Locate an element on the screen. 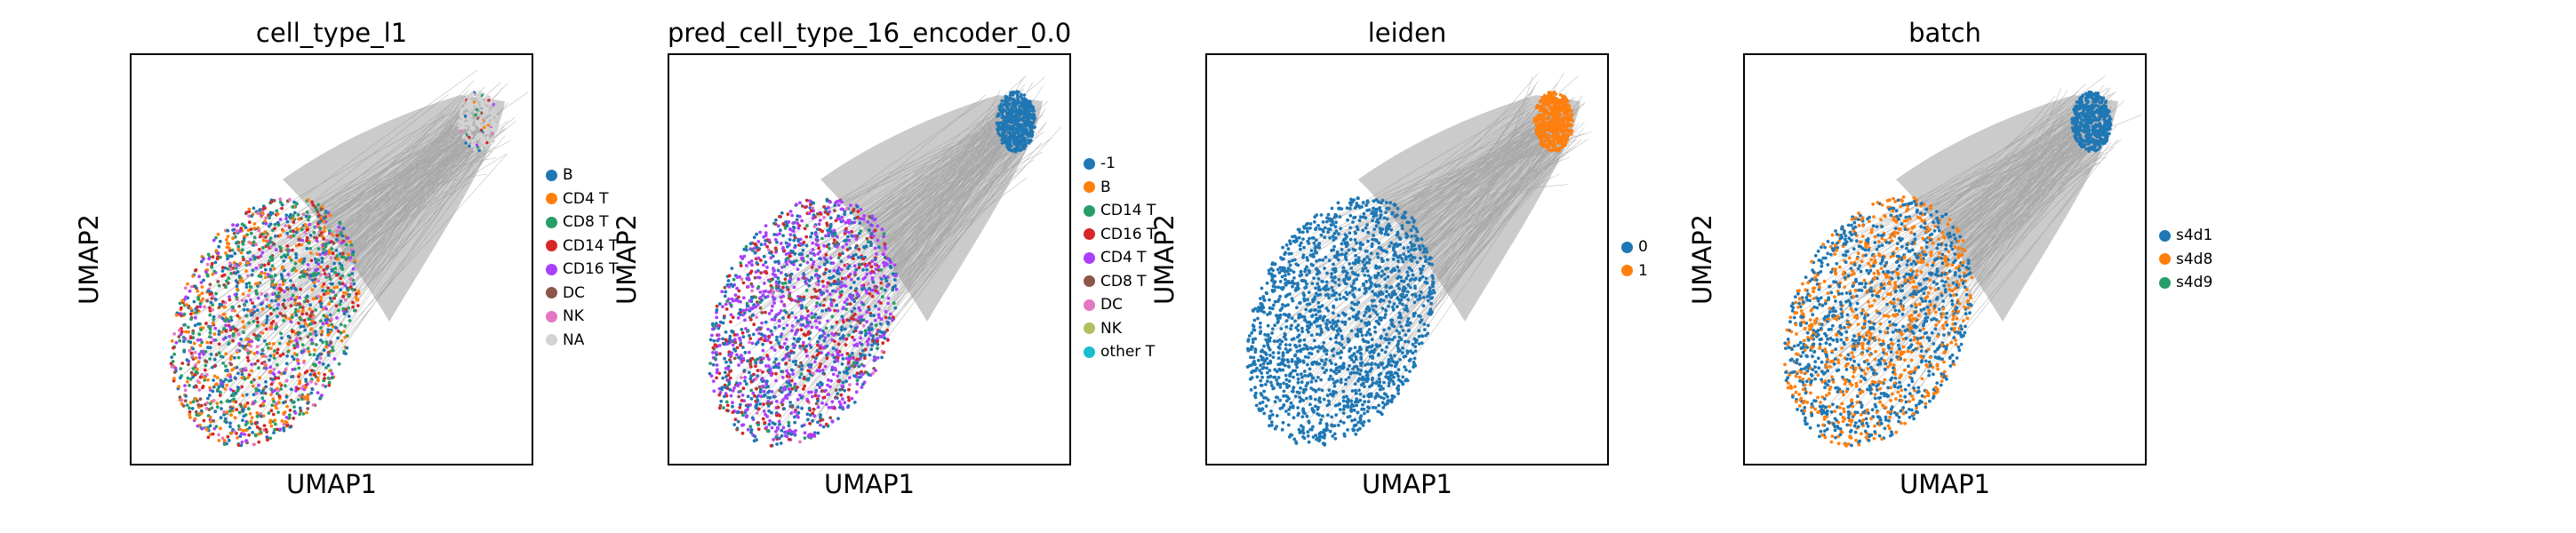 Image resolution: width=2576 pixels, height=533 pixels. legend-label: CD16 T is located at coordinates (591, 269).